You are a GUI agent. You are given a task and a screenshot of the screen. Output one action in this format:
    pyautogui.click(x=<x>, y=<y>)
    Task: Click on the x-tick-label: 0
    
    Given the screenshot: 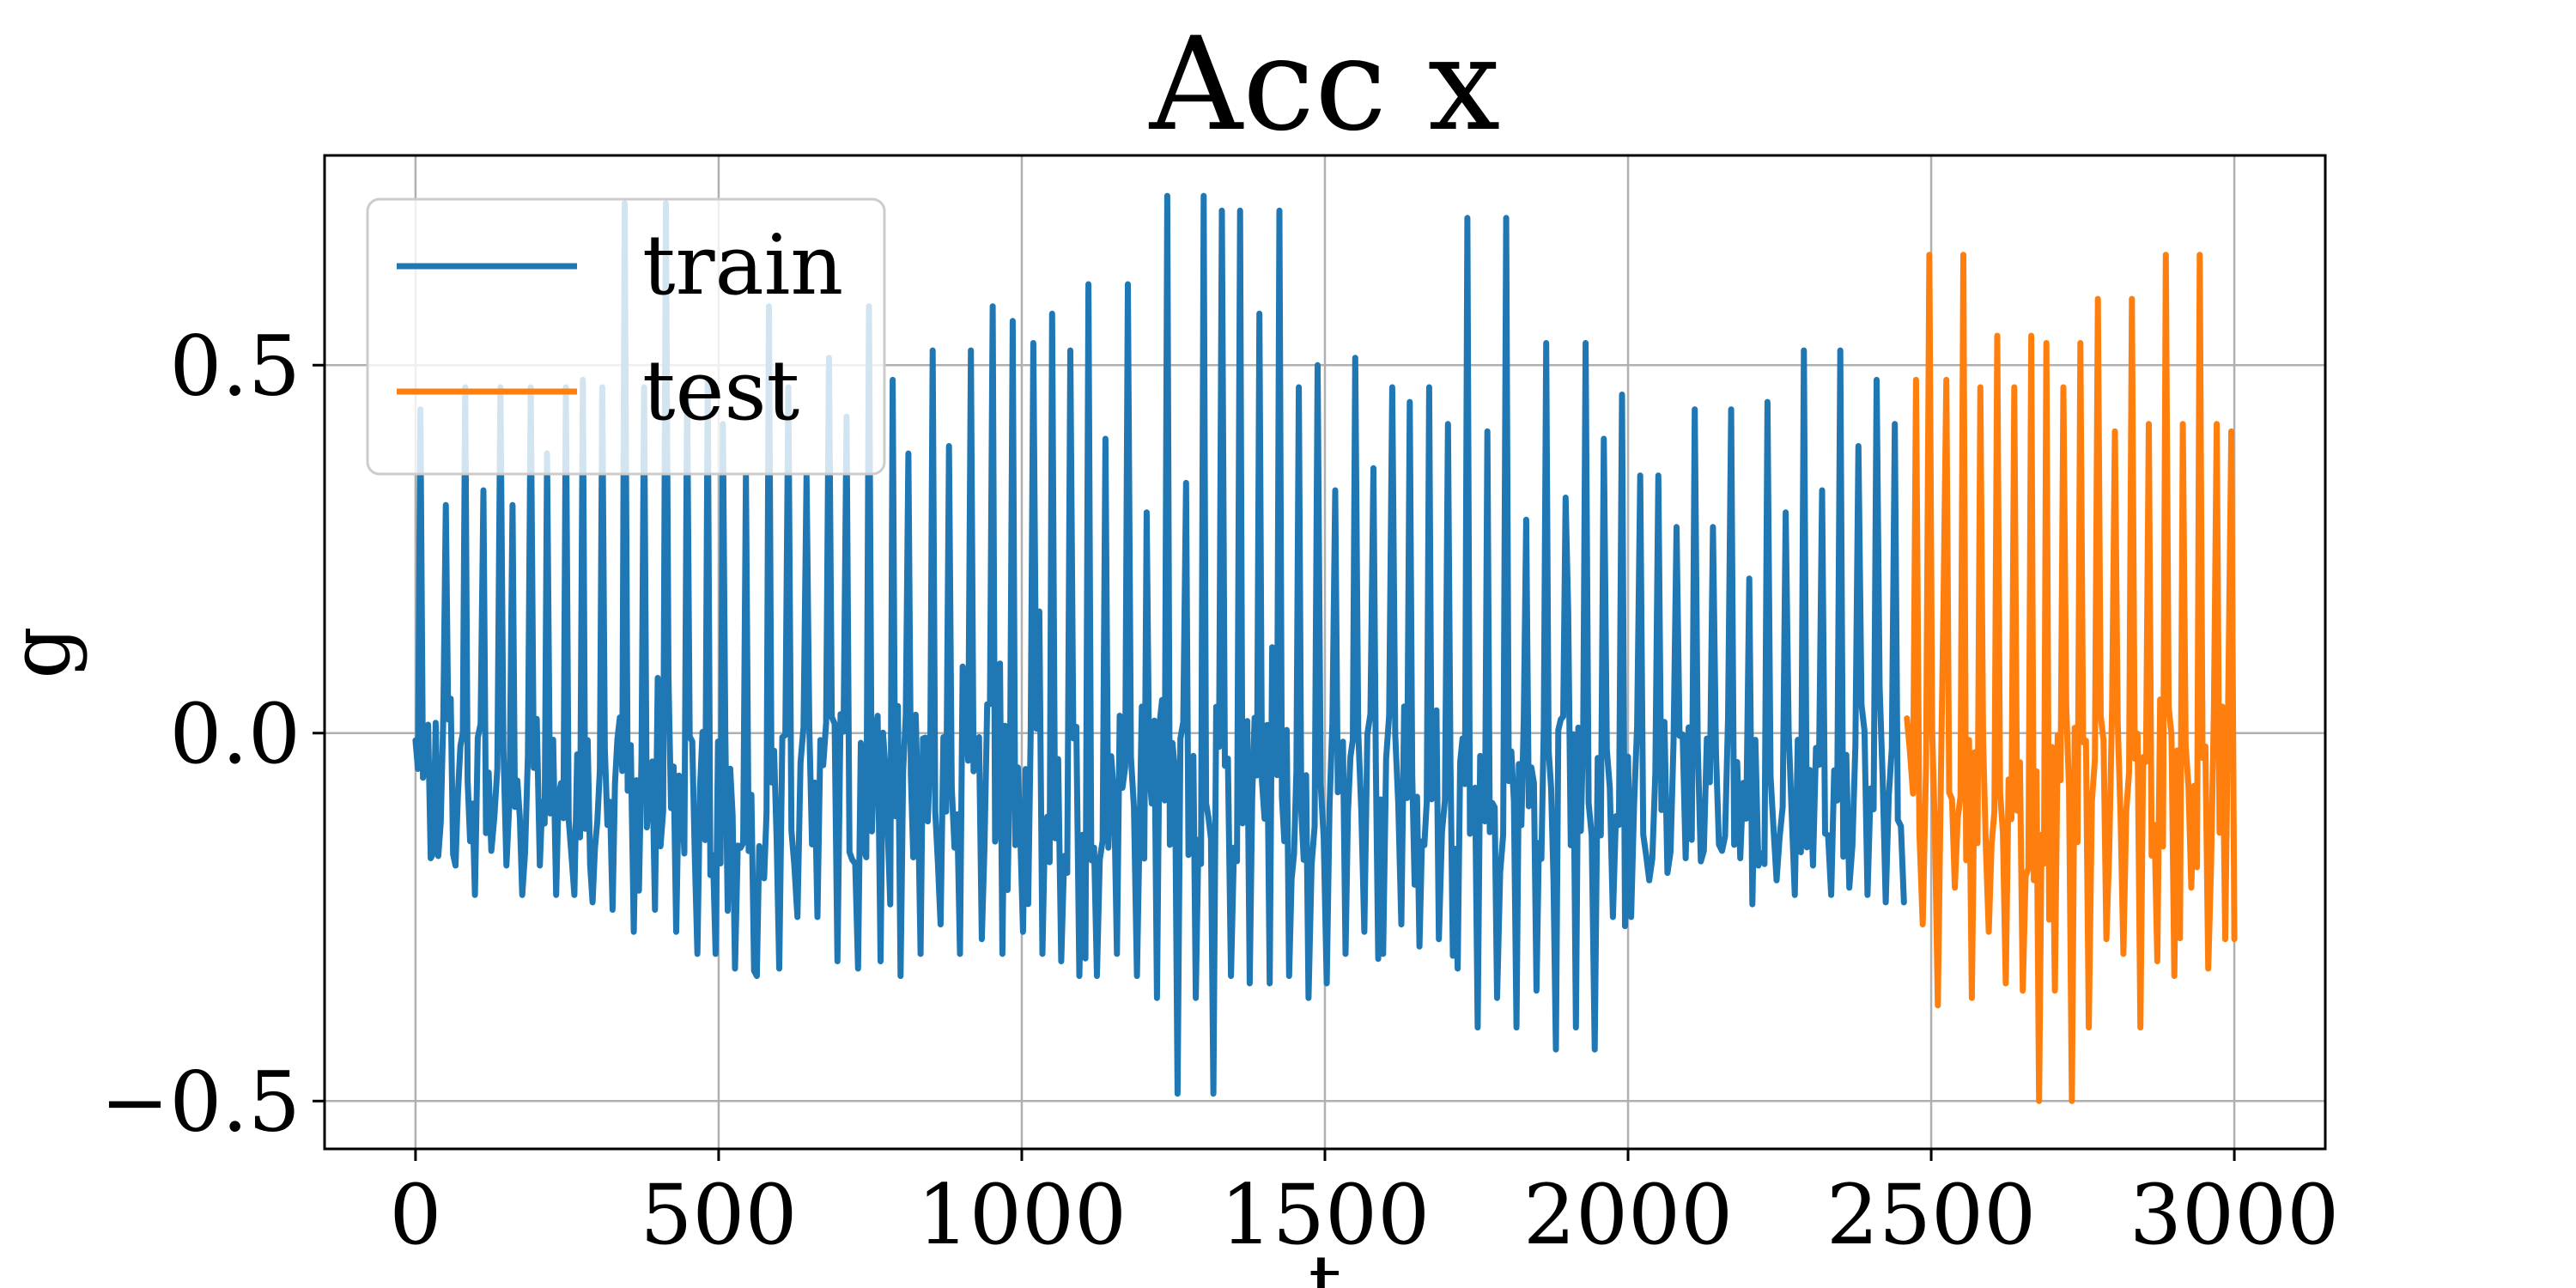 What is the action you would take?
    pyautogui.click(x=415, y=1215)
    